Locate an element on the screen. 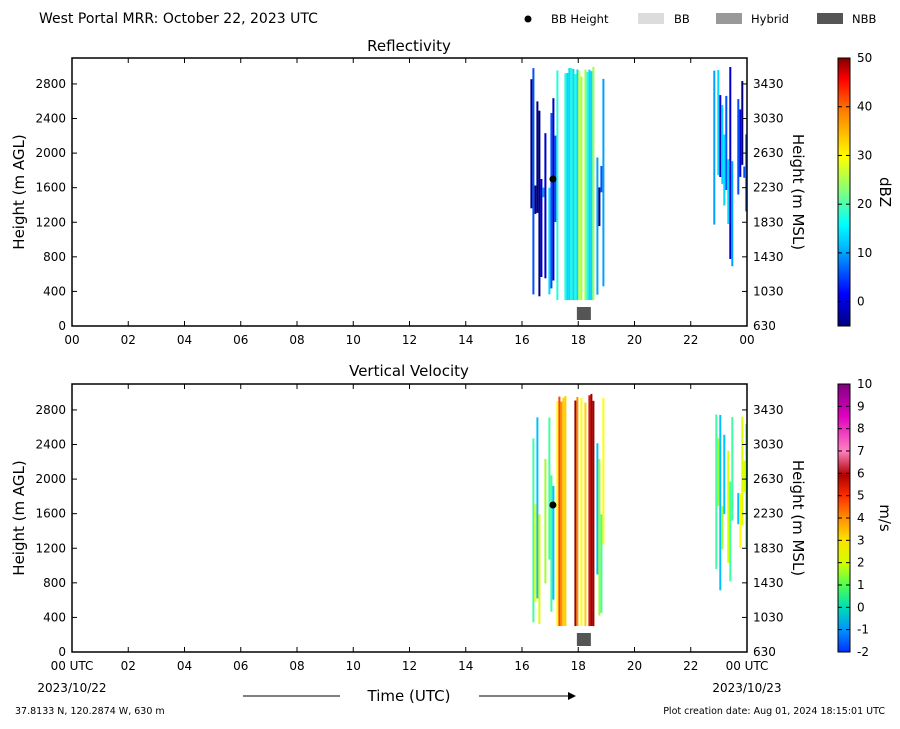 This screenshot has width=900, height=729. colorbar-tick-label: 4 is located at coordinates (861, 518).